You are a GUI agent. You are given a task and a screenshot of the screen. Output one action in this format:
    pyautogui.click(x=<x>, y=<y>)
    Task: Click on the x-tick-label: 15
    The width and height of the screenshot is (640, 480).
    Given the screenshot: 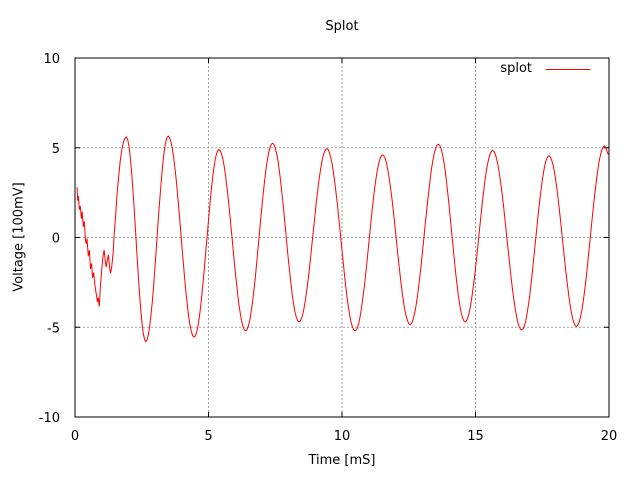 What is the action you would take?
    pyautogui.click(x=475, y=436)
    